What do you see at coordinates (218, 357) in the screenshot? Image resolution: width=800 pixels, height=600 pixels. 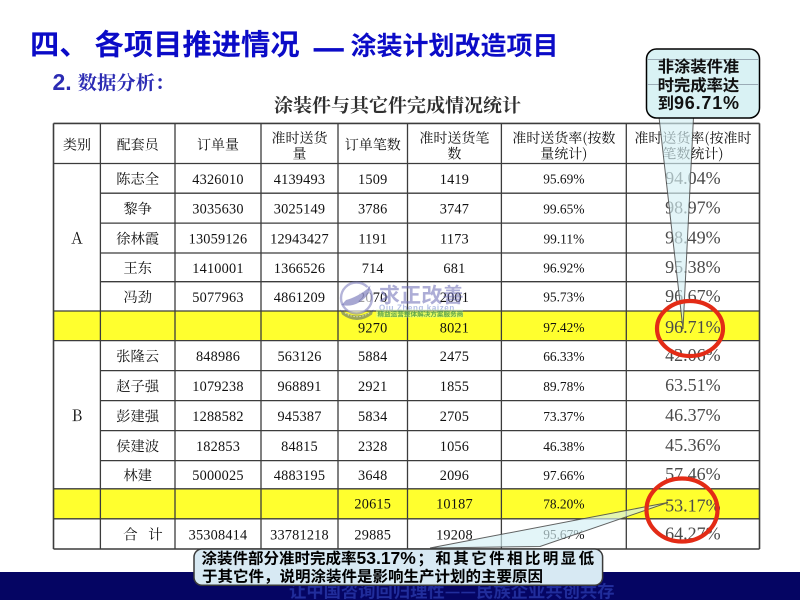 I see `svg-text: 848986` at bounding box center [218, 357].